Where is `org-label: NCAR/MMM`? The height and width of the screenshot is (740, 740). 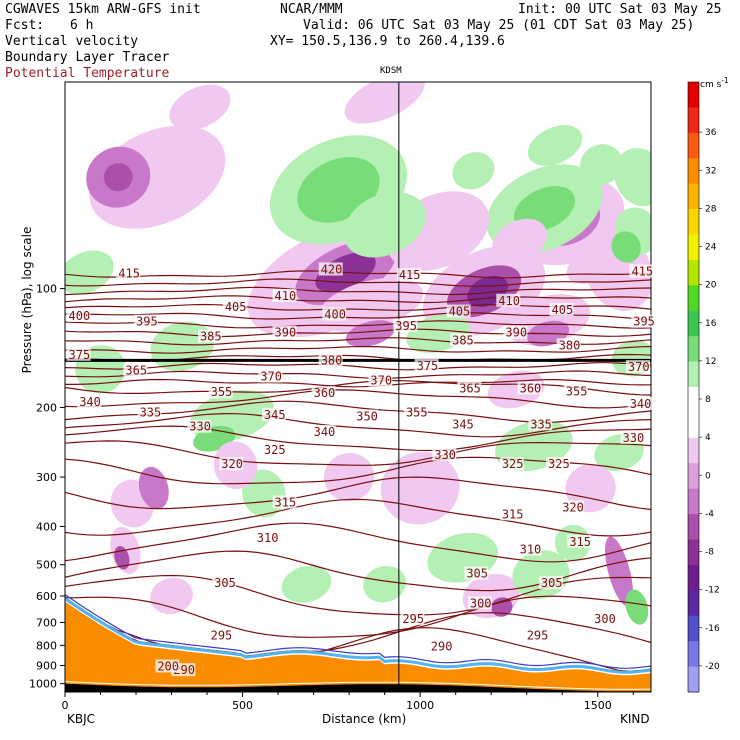
org-label: NCAR/MMM is located at coordinates (311, 9).